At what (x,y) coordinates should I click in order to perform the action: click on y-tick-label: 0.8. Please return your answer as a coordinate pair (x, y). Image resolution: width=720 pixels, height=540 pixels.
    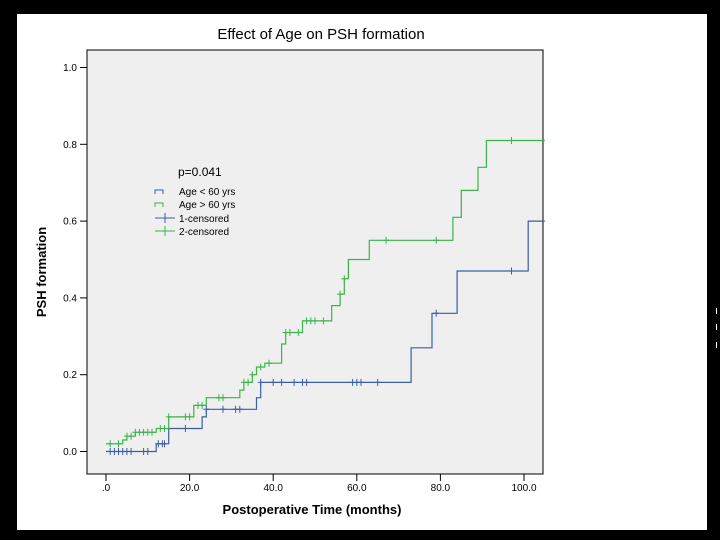
    Looking at the image, I should click on (70, 145).